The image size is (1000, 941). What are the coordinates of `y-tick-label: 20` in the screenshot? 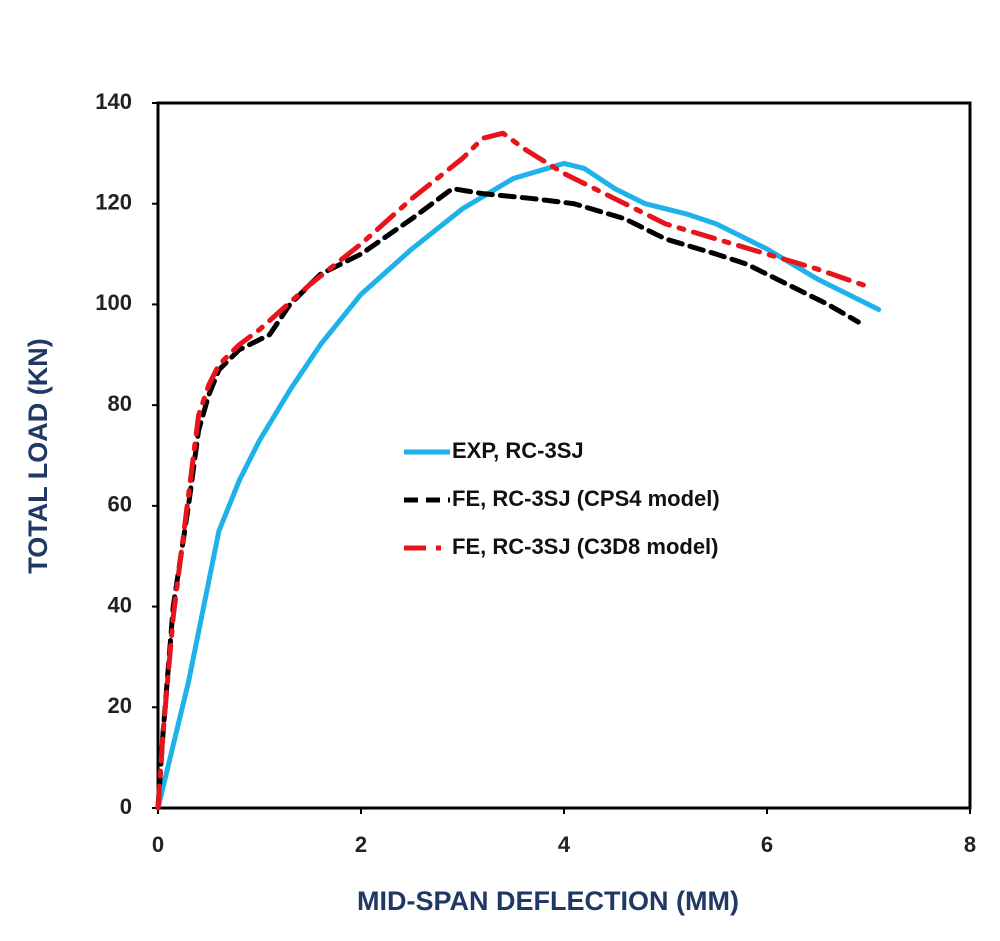 It's located at (120, 705).